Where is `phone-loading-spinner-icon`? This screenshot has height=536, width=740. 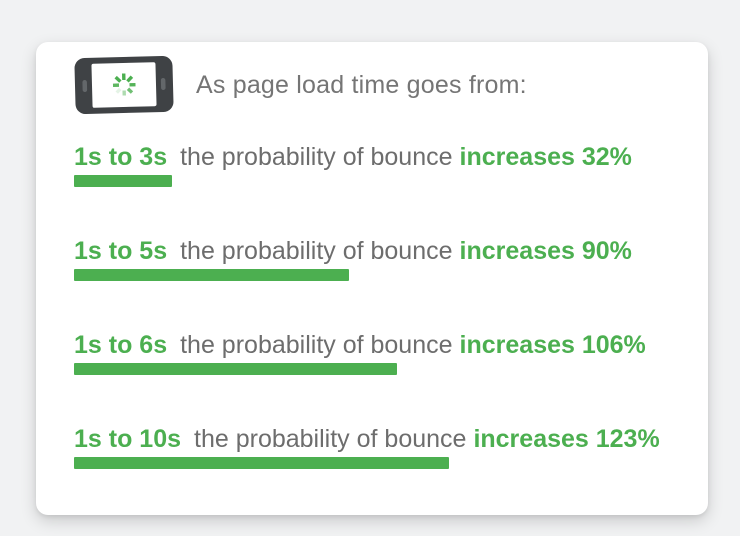
phone-loading-spinner-icon is located at coordinates (124, 85).